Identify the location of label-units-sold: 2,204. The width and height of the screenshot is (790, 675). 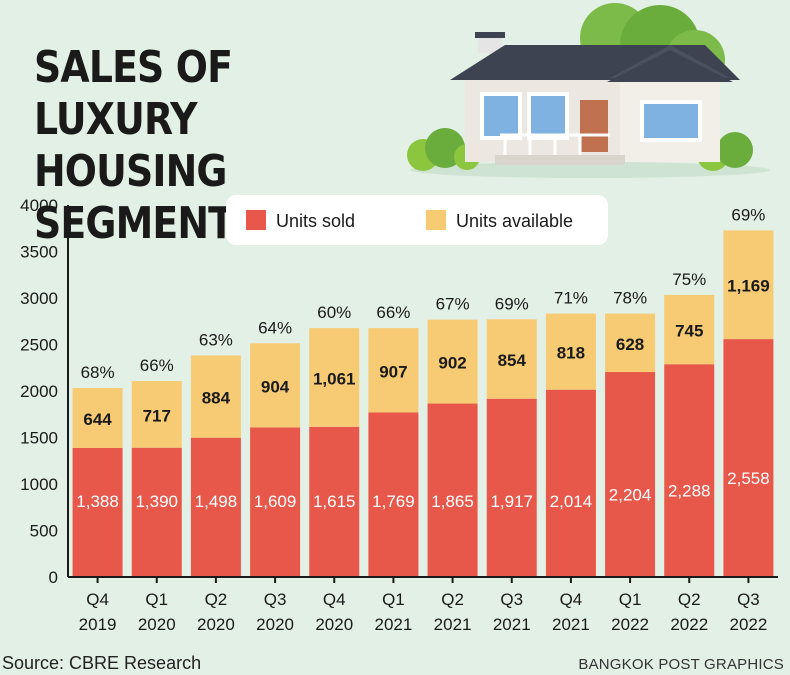
(630, 495).